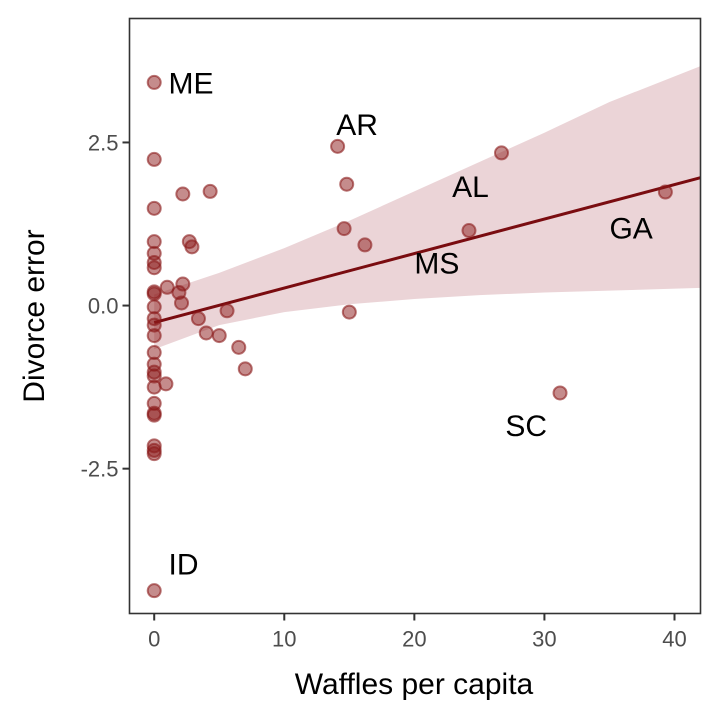 The image size is (720, 720). I want to click on y-axis: -2.5 0.0 2.5, so click(105, 306).